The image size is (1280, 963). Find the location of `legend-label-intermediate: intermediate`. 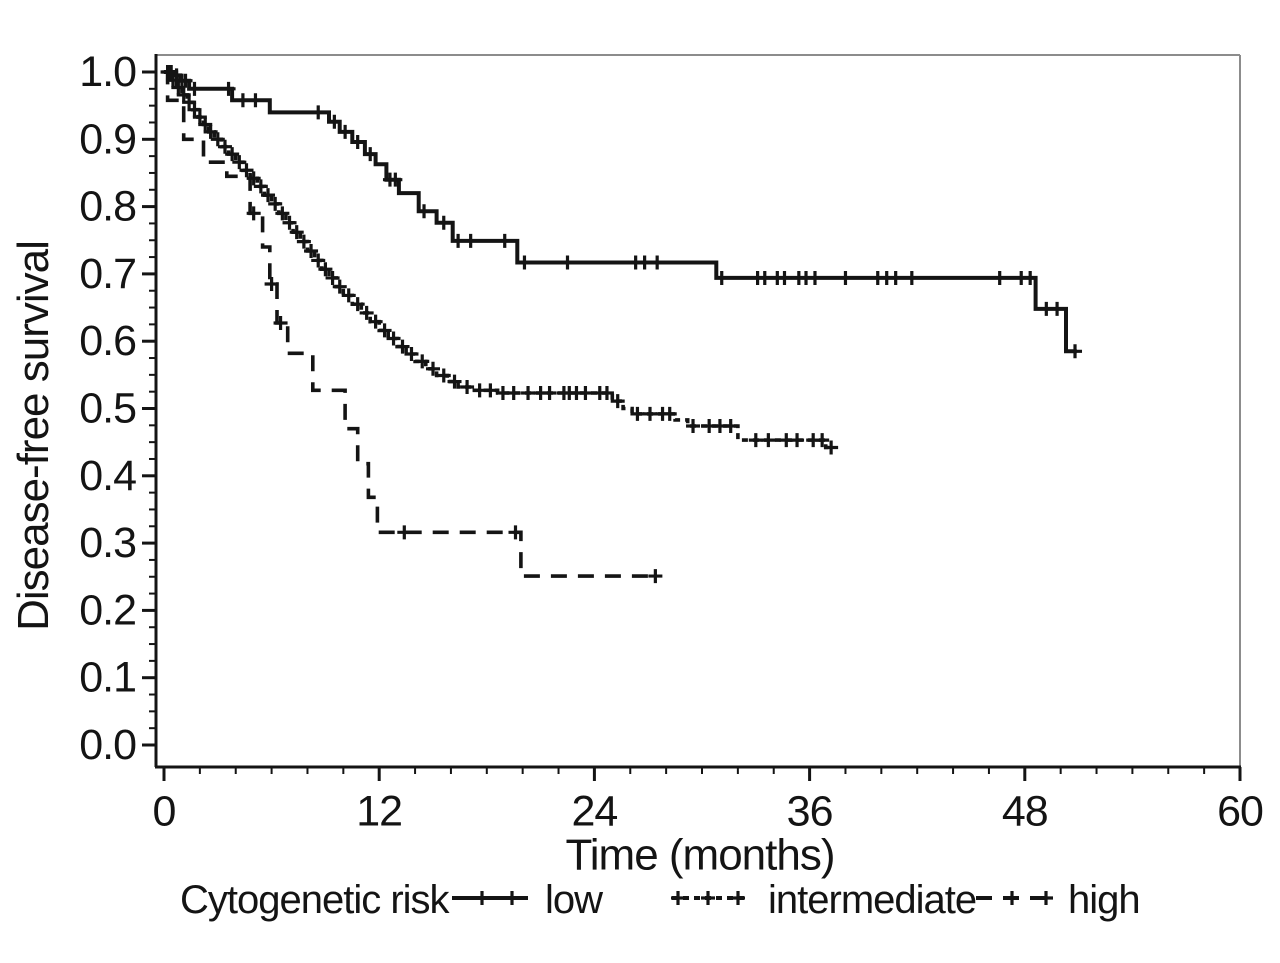

legend-label-intermediate: intermediate is located at coordinates (872, 900).